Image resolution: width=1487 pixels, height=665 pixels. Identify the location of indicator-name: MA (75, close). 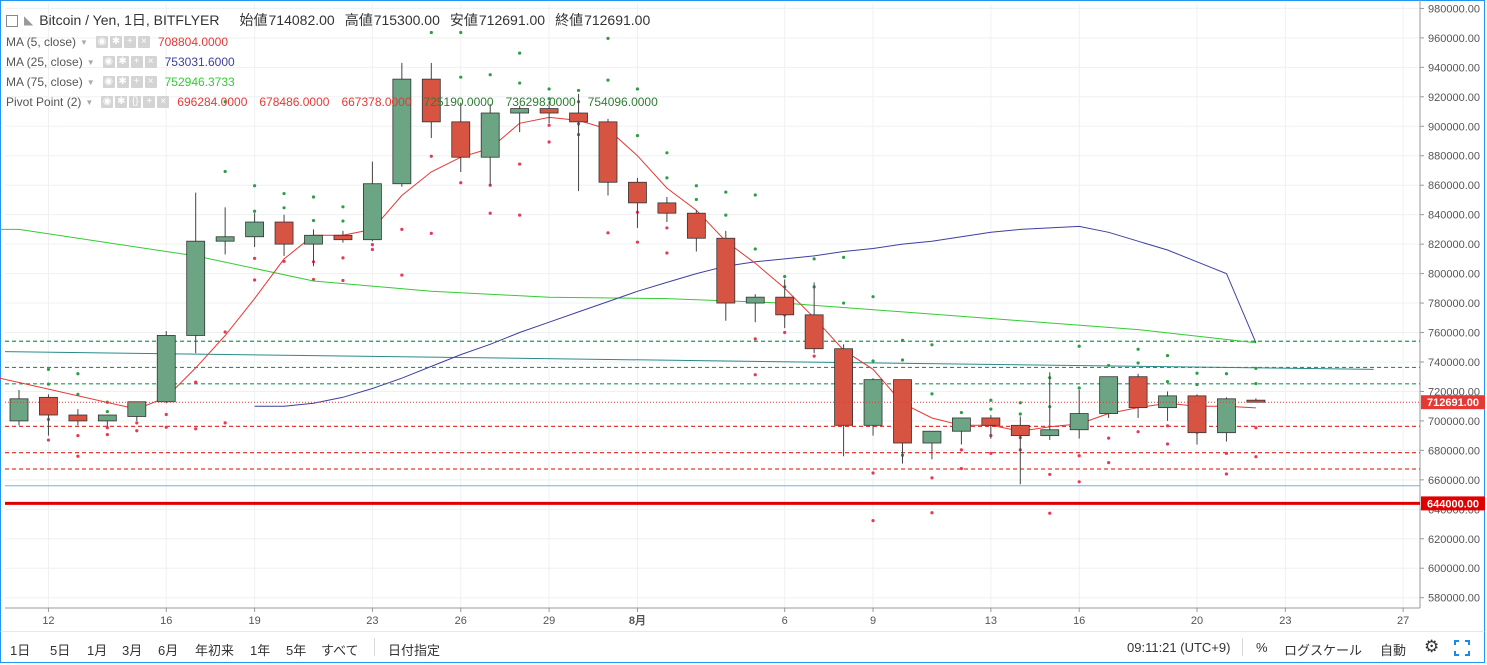
(44, 82).